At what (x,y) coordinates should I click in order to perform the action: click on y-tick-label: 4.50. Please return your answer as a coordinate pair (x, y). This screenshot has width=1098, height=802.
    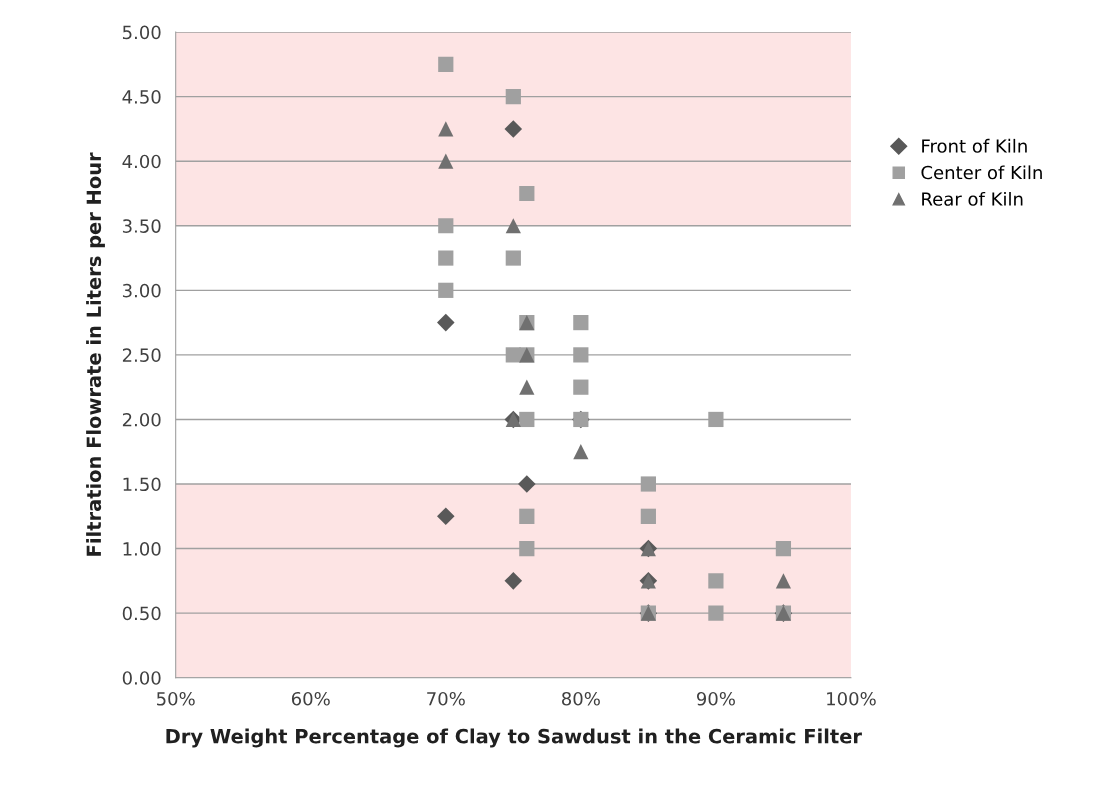
    Looking at the image, I should click on (141, 97).